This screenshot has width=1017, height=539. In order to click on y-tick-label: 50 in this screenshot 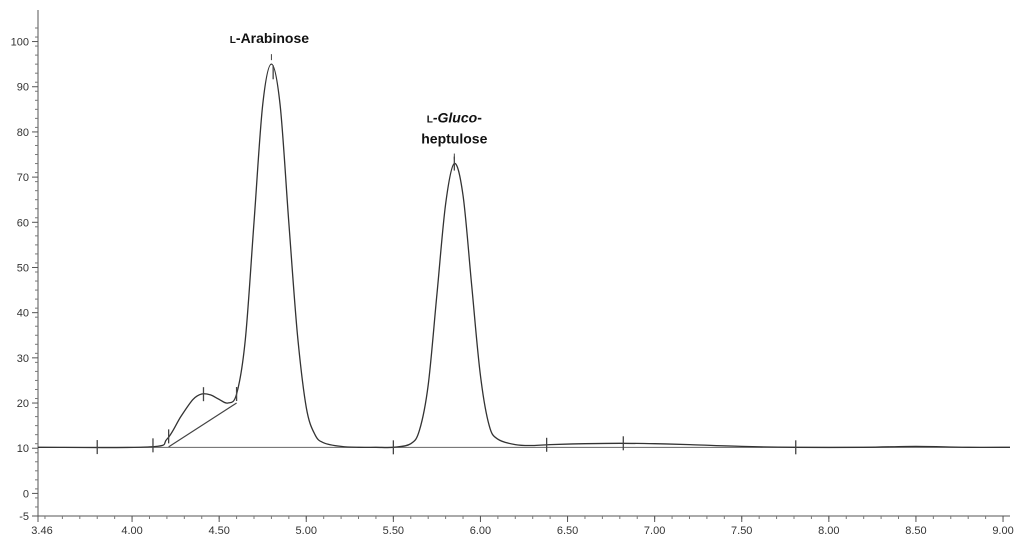, I will do `click(23, 268)`.